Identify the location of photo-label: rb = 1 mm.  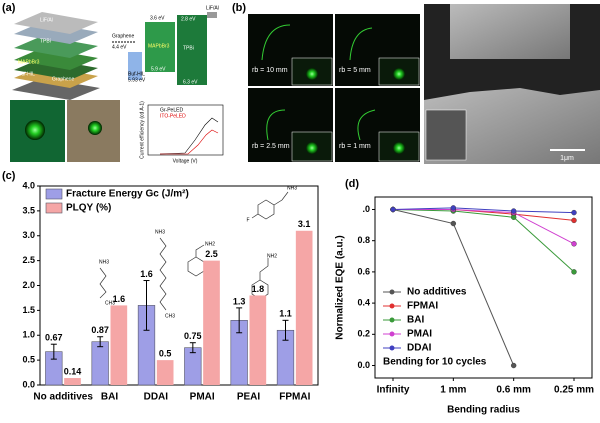
(355, 146).